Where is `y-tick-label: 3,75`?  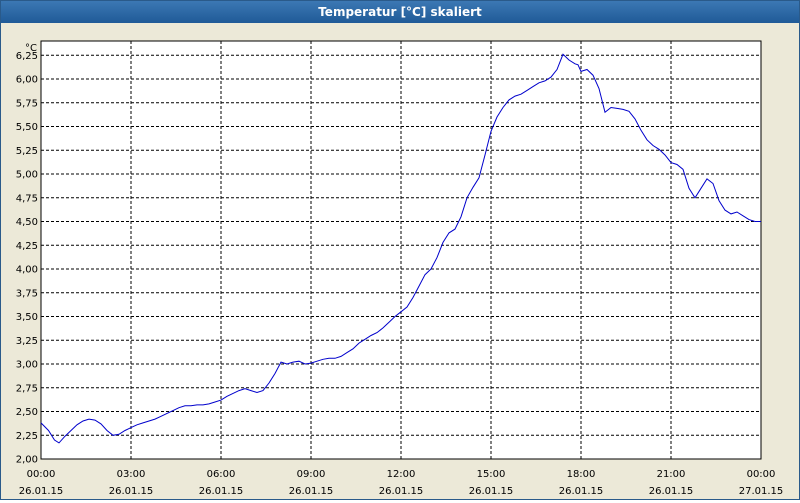
y-tick-label: 3,75 is located at coordinates (27, 293).